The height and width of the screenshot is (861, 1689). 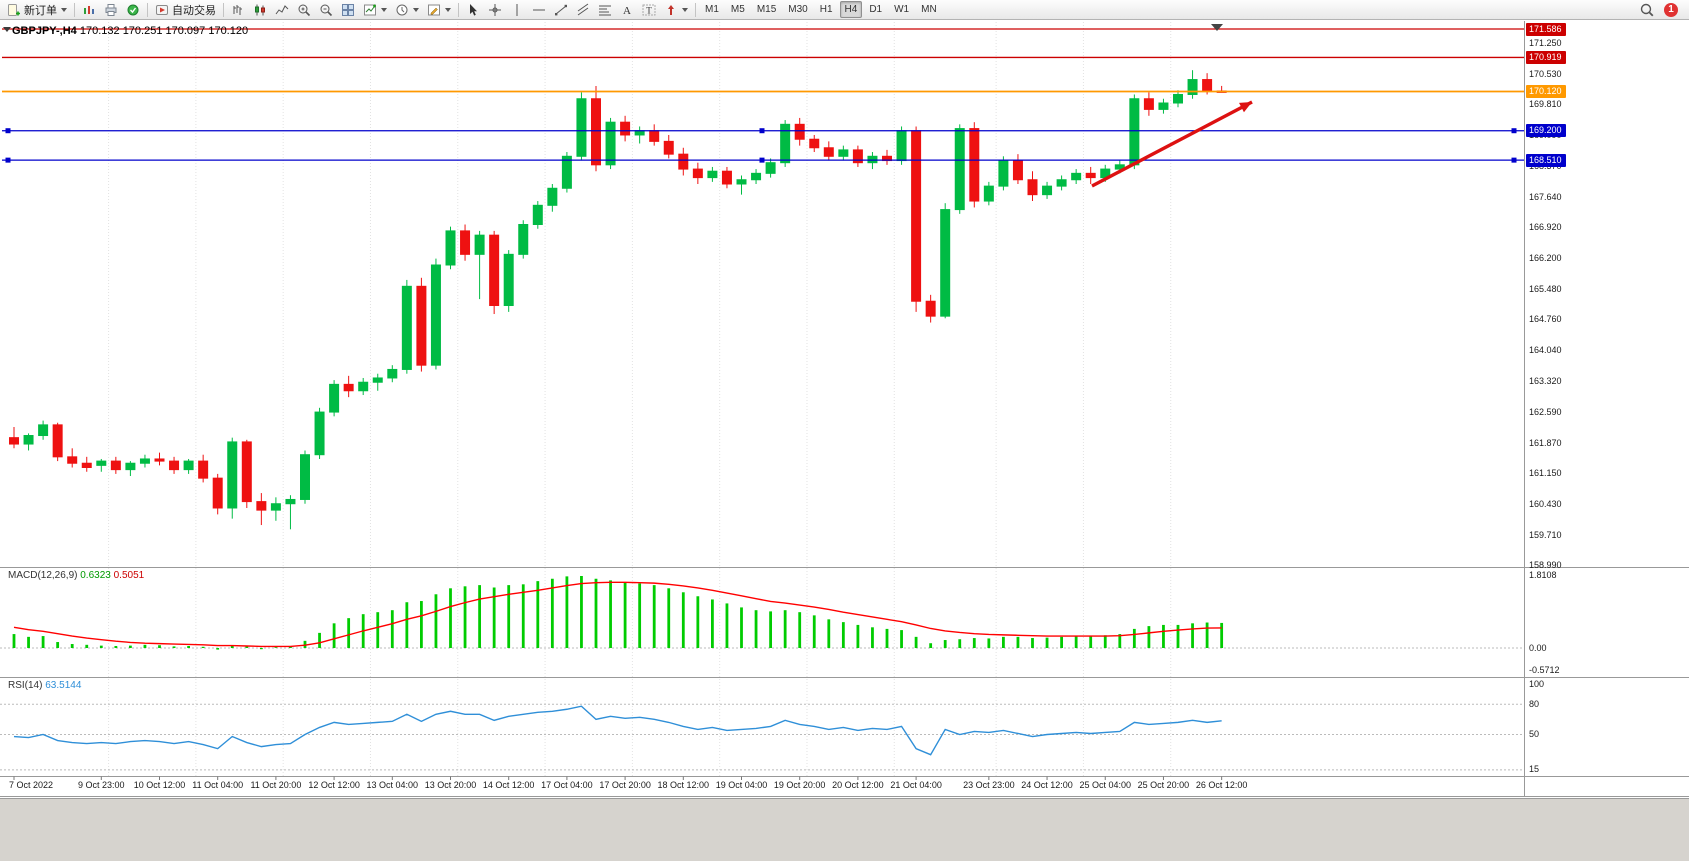 I want to click on text-button: A, so click(x=627, y=10).